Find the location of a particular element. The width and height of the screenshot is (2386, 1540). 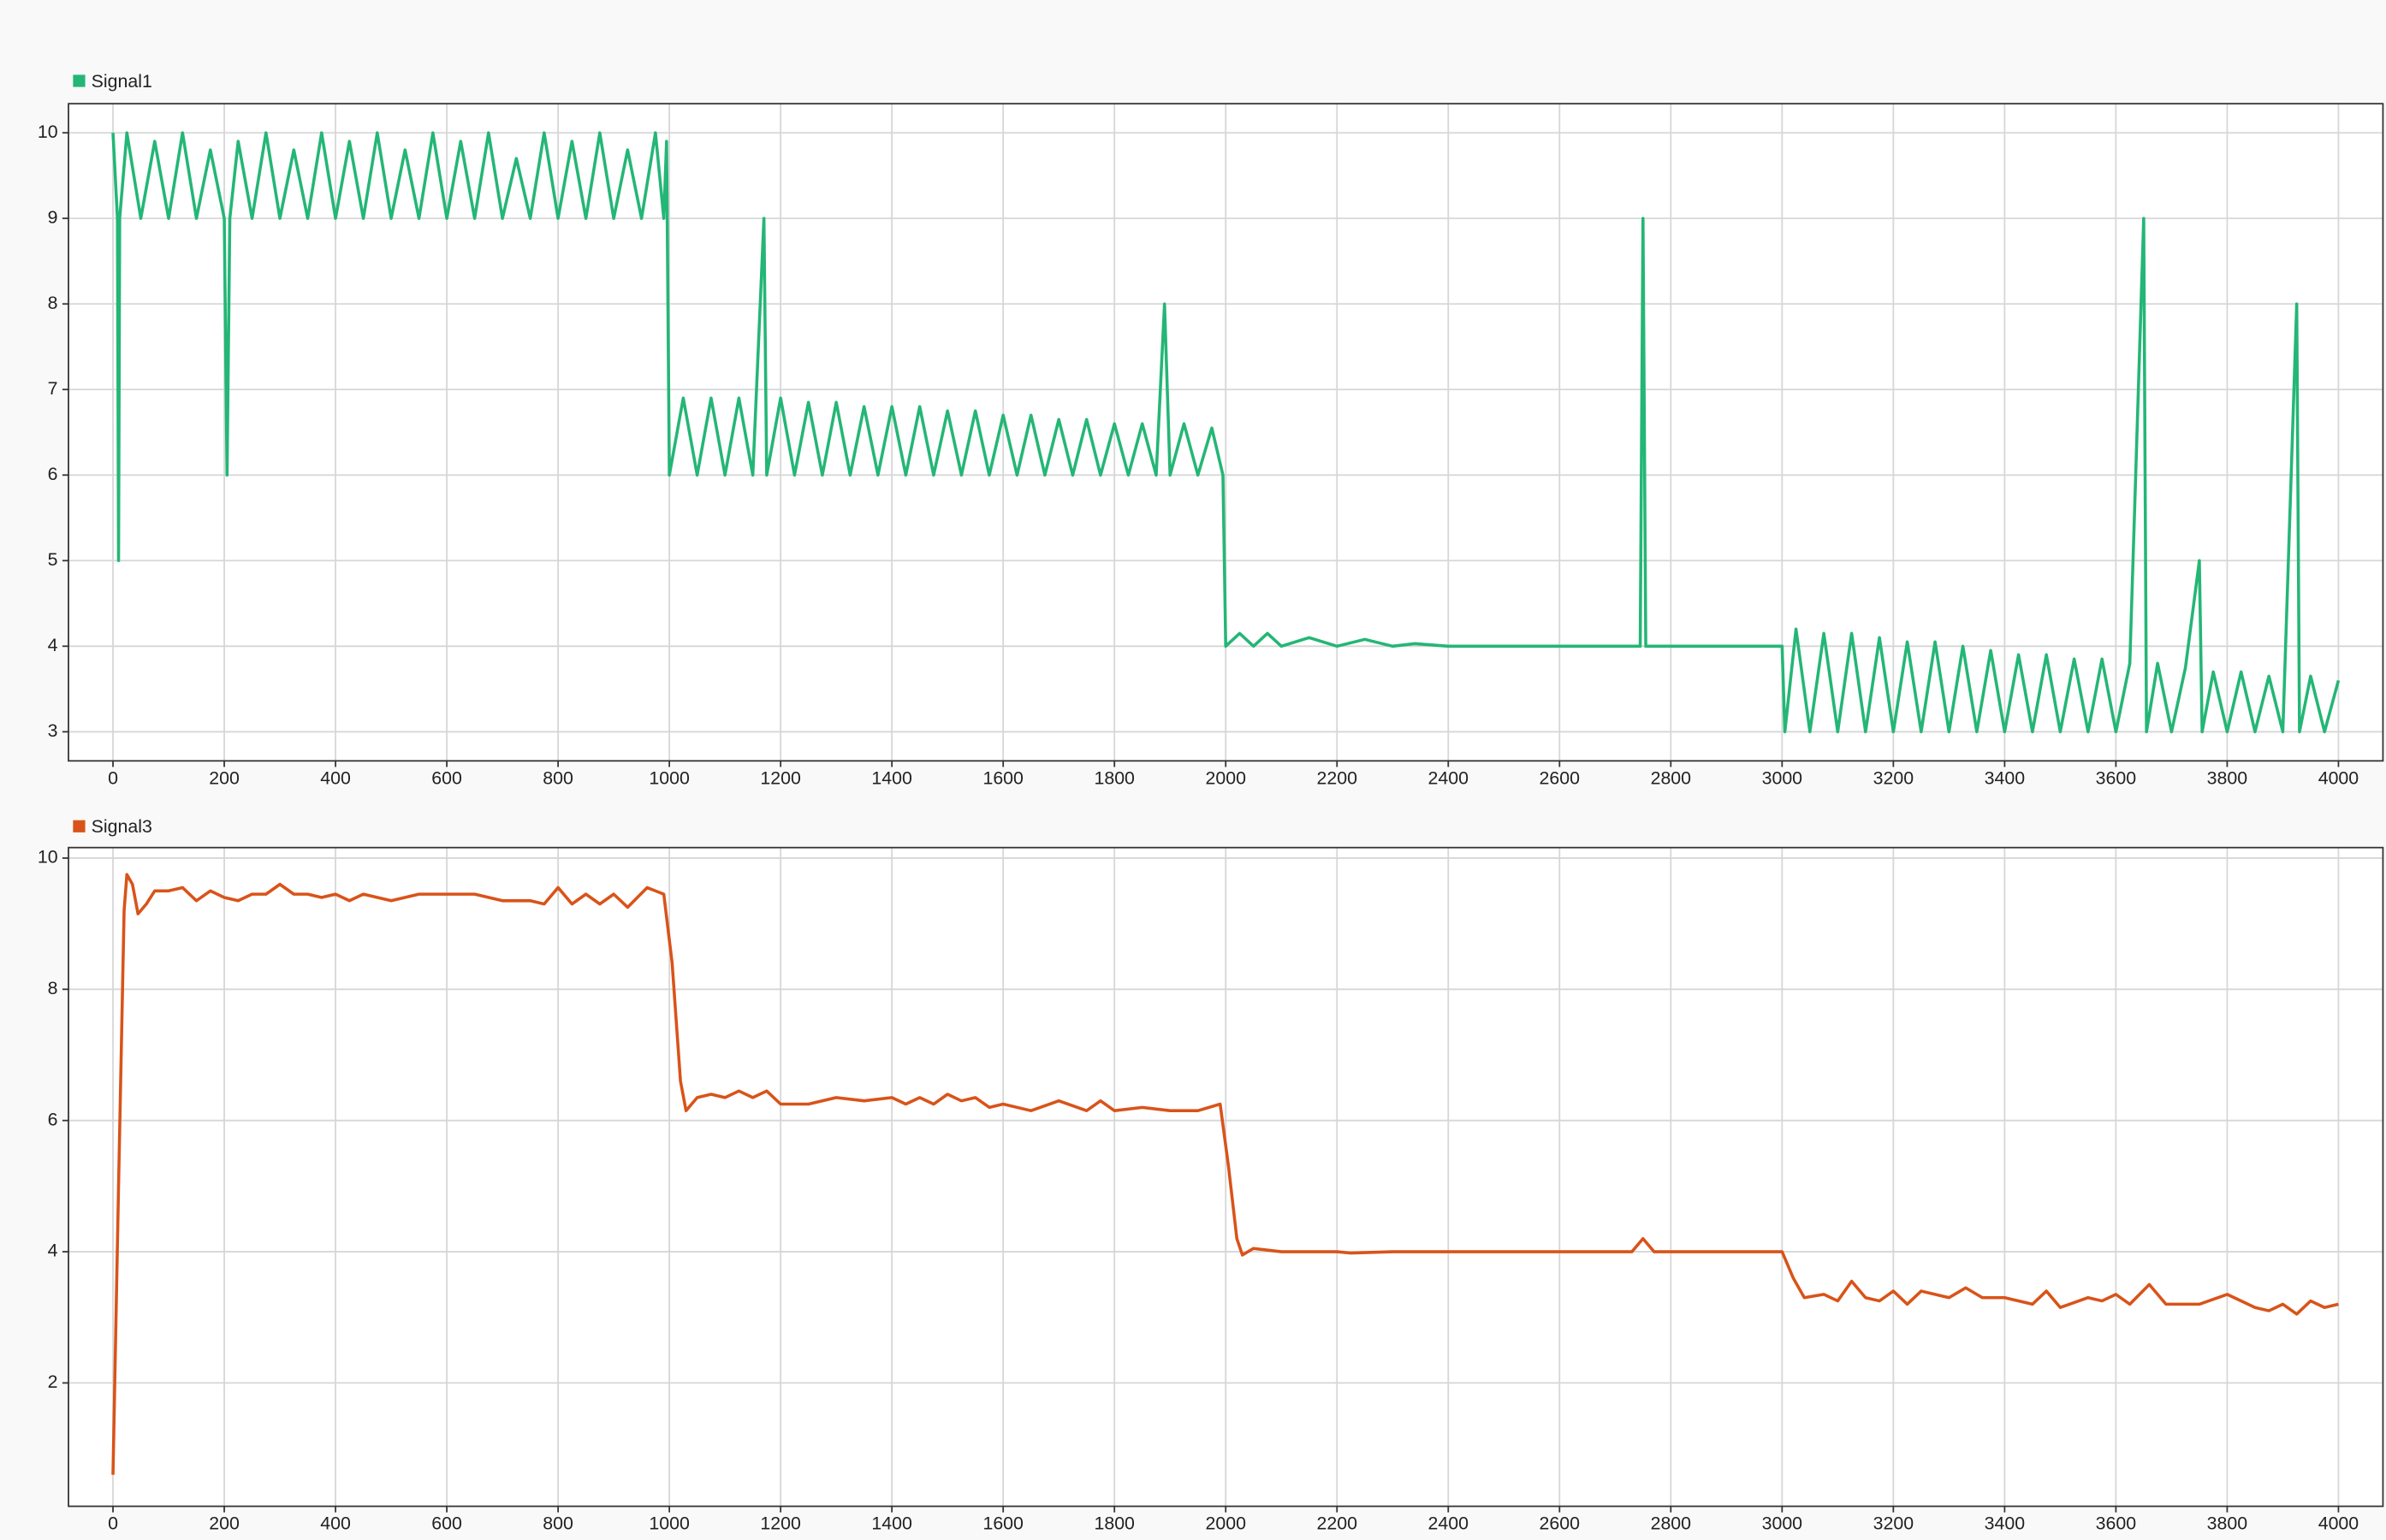

y-tick-label: 5 is located at coordinates (53, 559).